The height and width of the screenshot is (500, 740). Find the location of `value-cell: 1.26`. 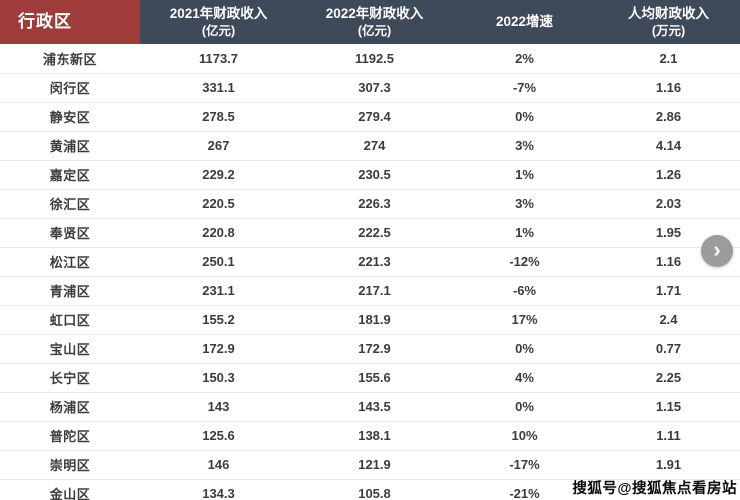

value-cell: 1.26 is located at coordinates (668, 175).